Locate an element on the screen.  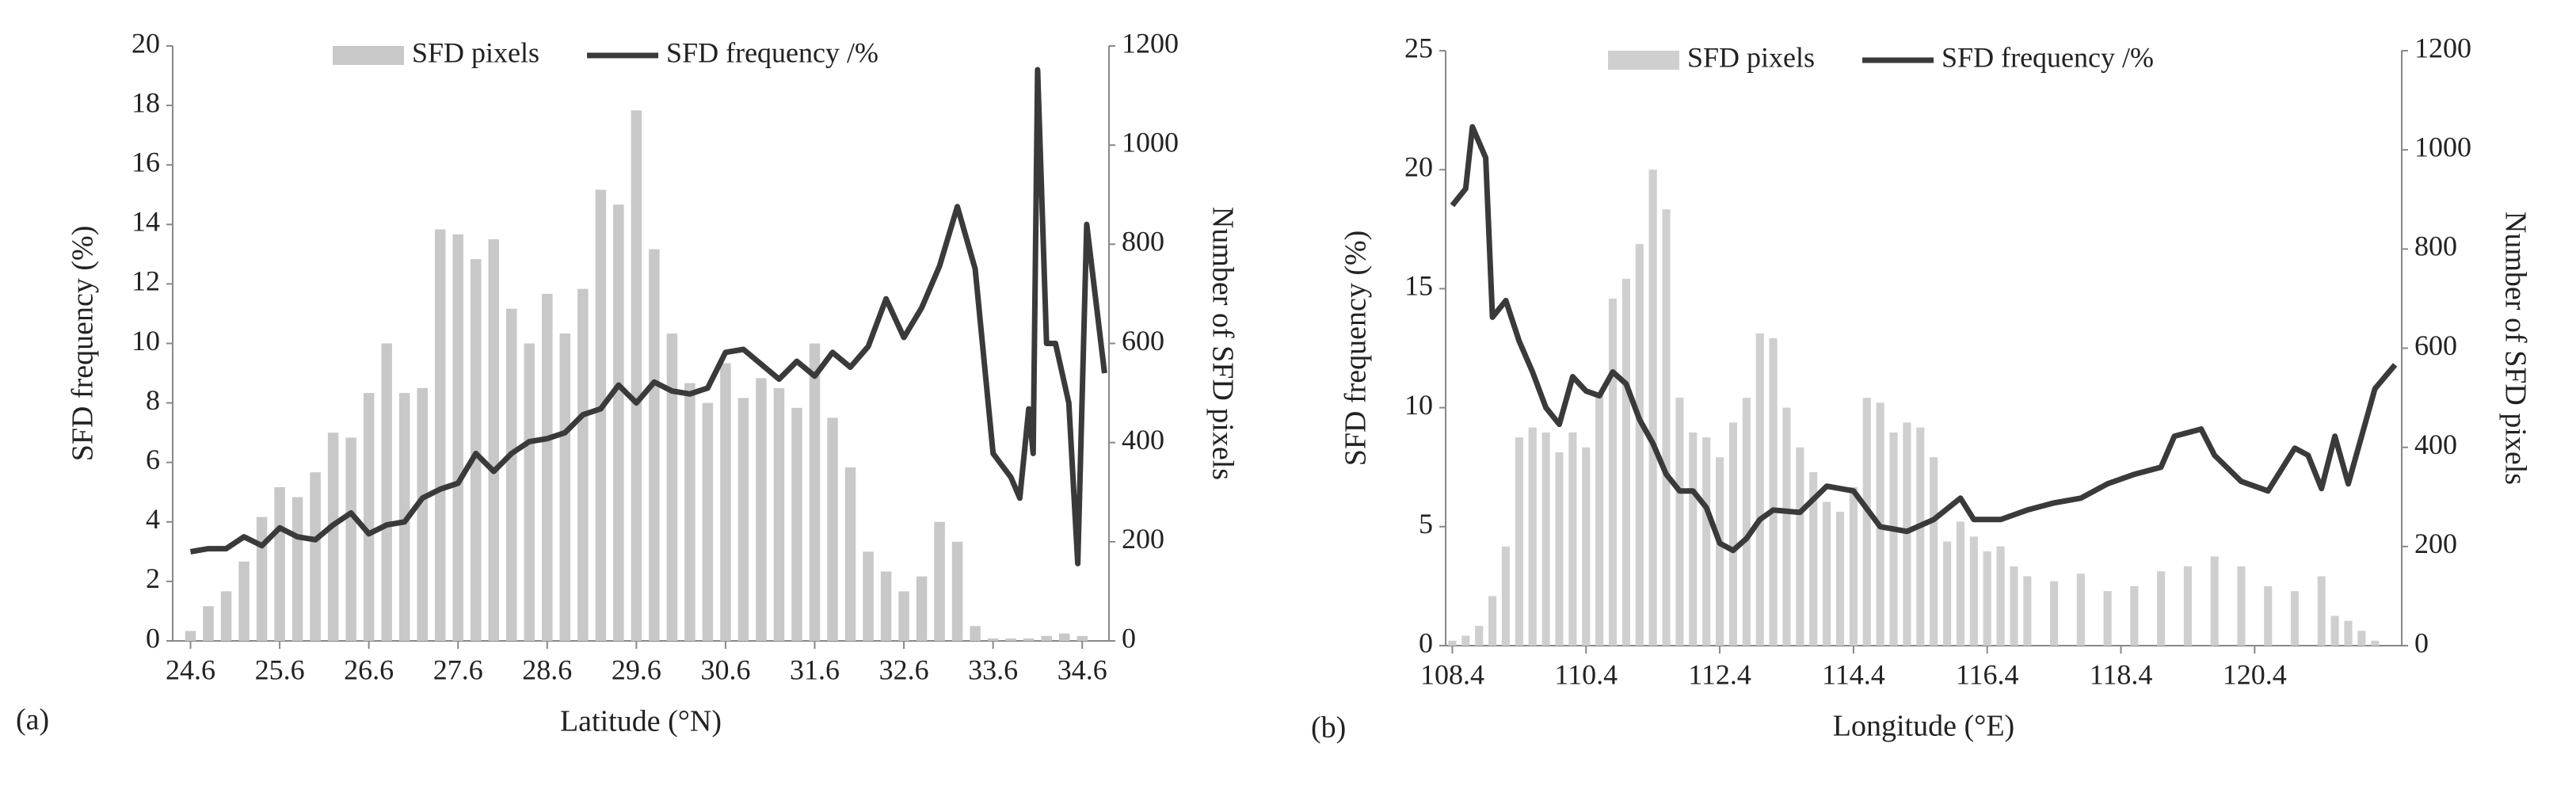
panel-label: (a) is located at coordinates (33, 720).